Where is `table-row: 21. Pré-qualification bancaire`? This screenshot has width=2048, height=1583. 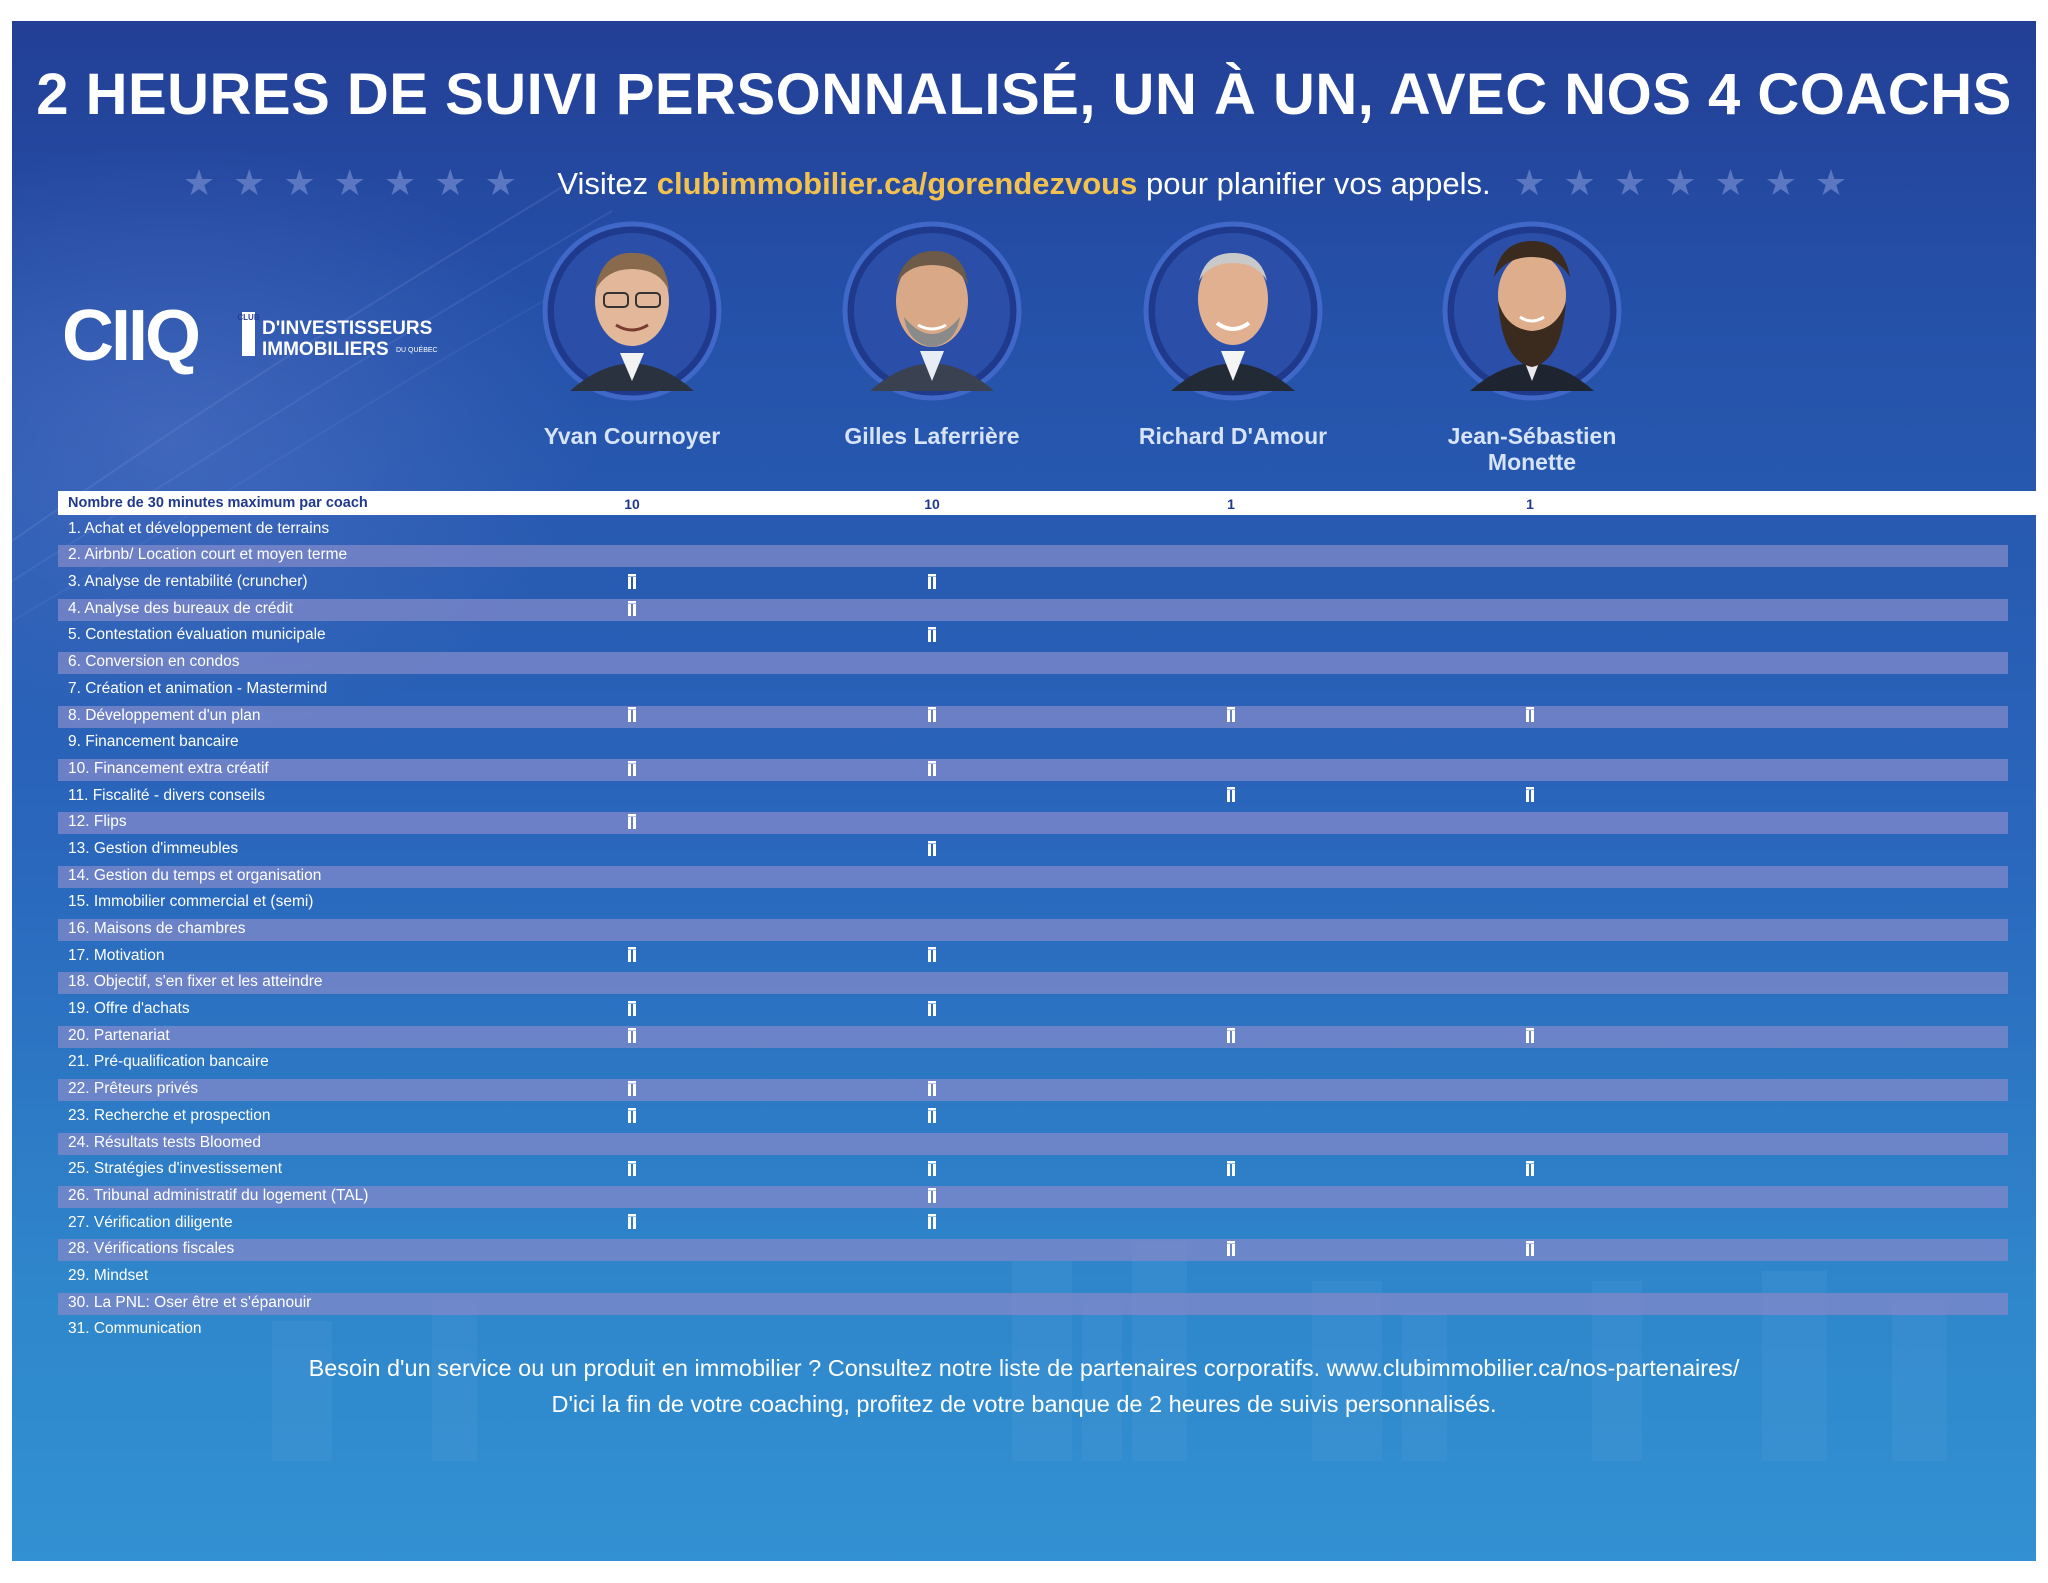 table-row: 21. Pré-qualification bancaire is located at coordinates (1047, 1062).